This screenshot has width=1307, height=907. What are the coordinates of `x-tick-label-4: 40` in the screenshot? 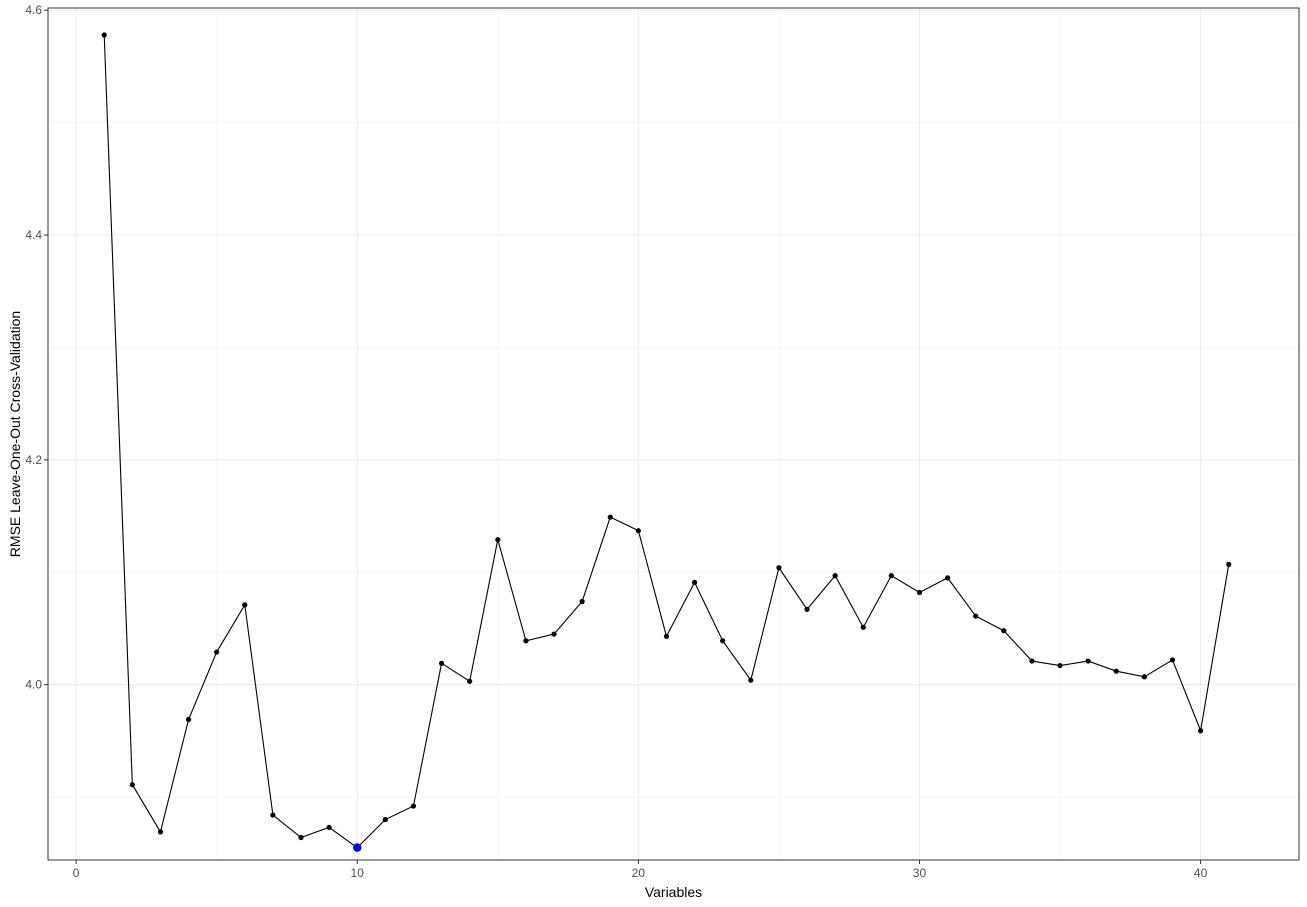 It's located at (1201, 873).